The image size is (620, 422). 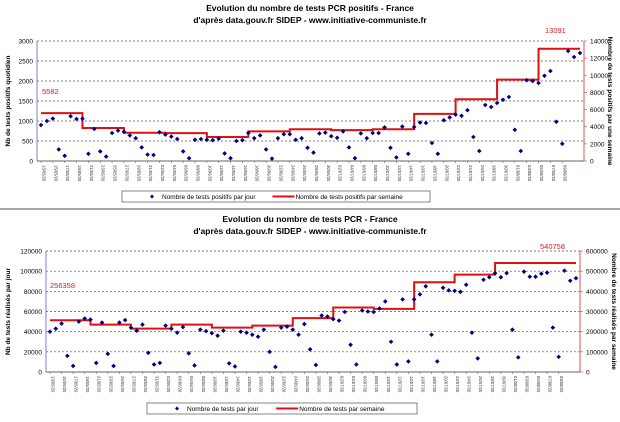 What do you see at coordinates (26, 62) in the screenshot?
I see `y-tick-label: 2500` at bounding box center [26, 62].